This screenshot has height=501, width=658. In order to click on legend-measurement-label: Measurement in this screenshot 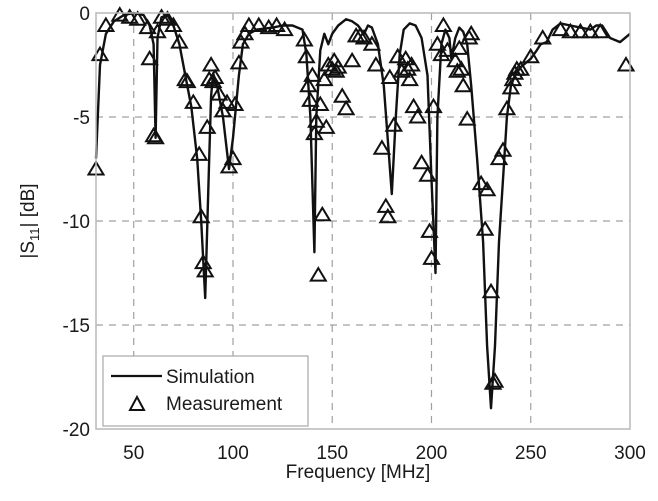, I will do `click(224, 404)`.